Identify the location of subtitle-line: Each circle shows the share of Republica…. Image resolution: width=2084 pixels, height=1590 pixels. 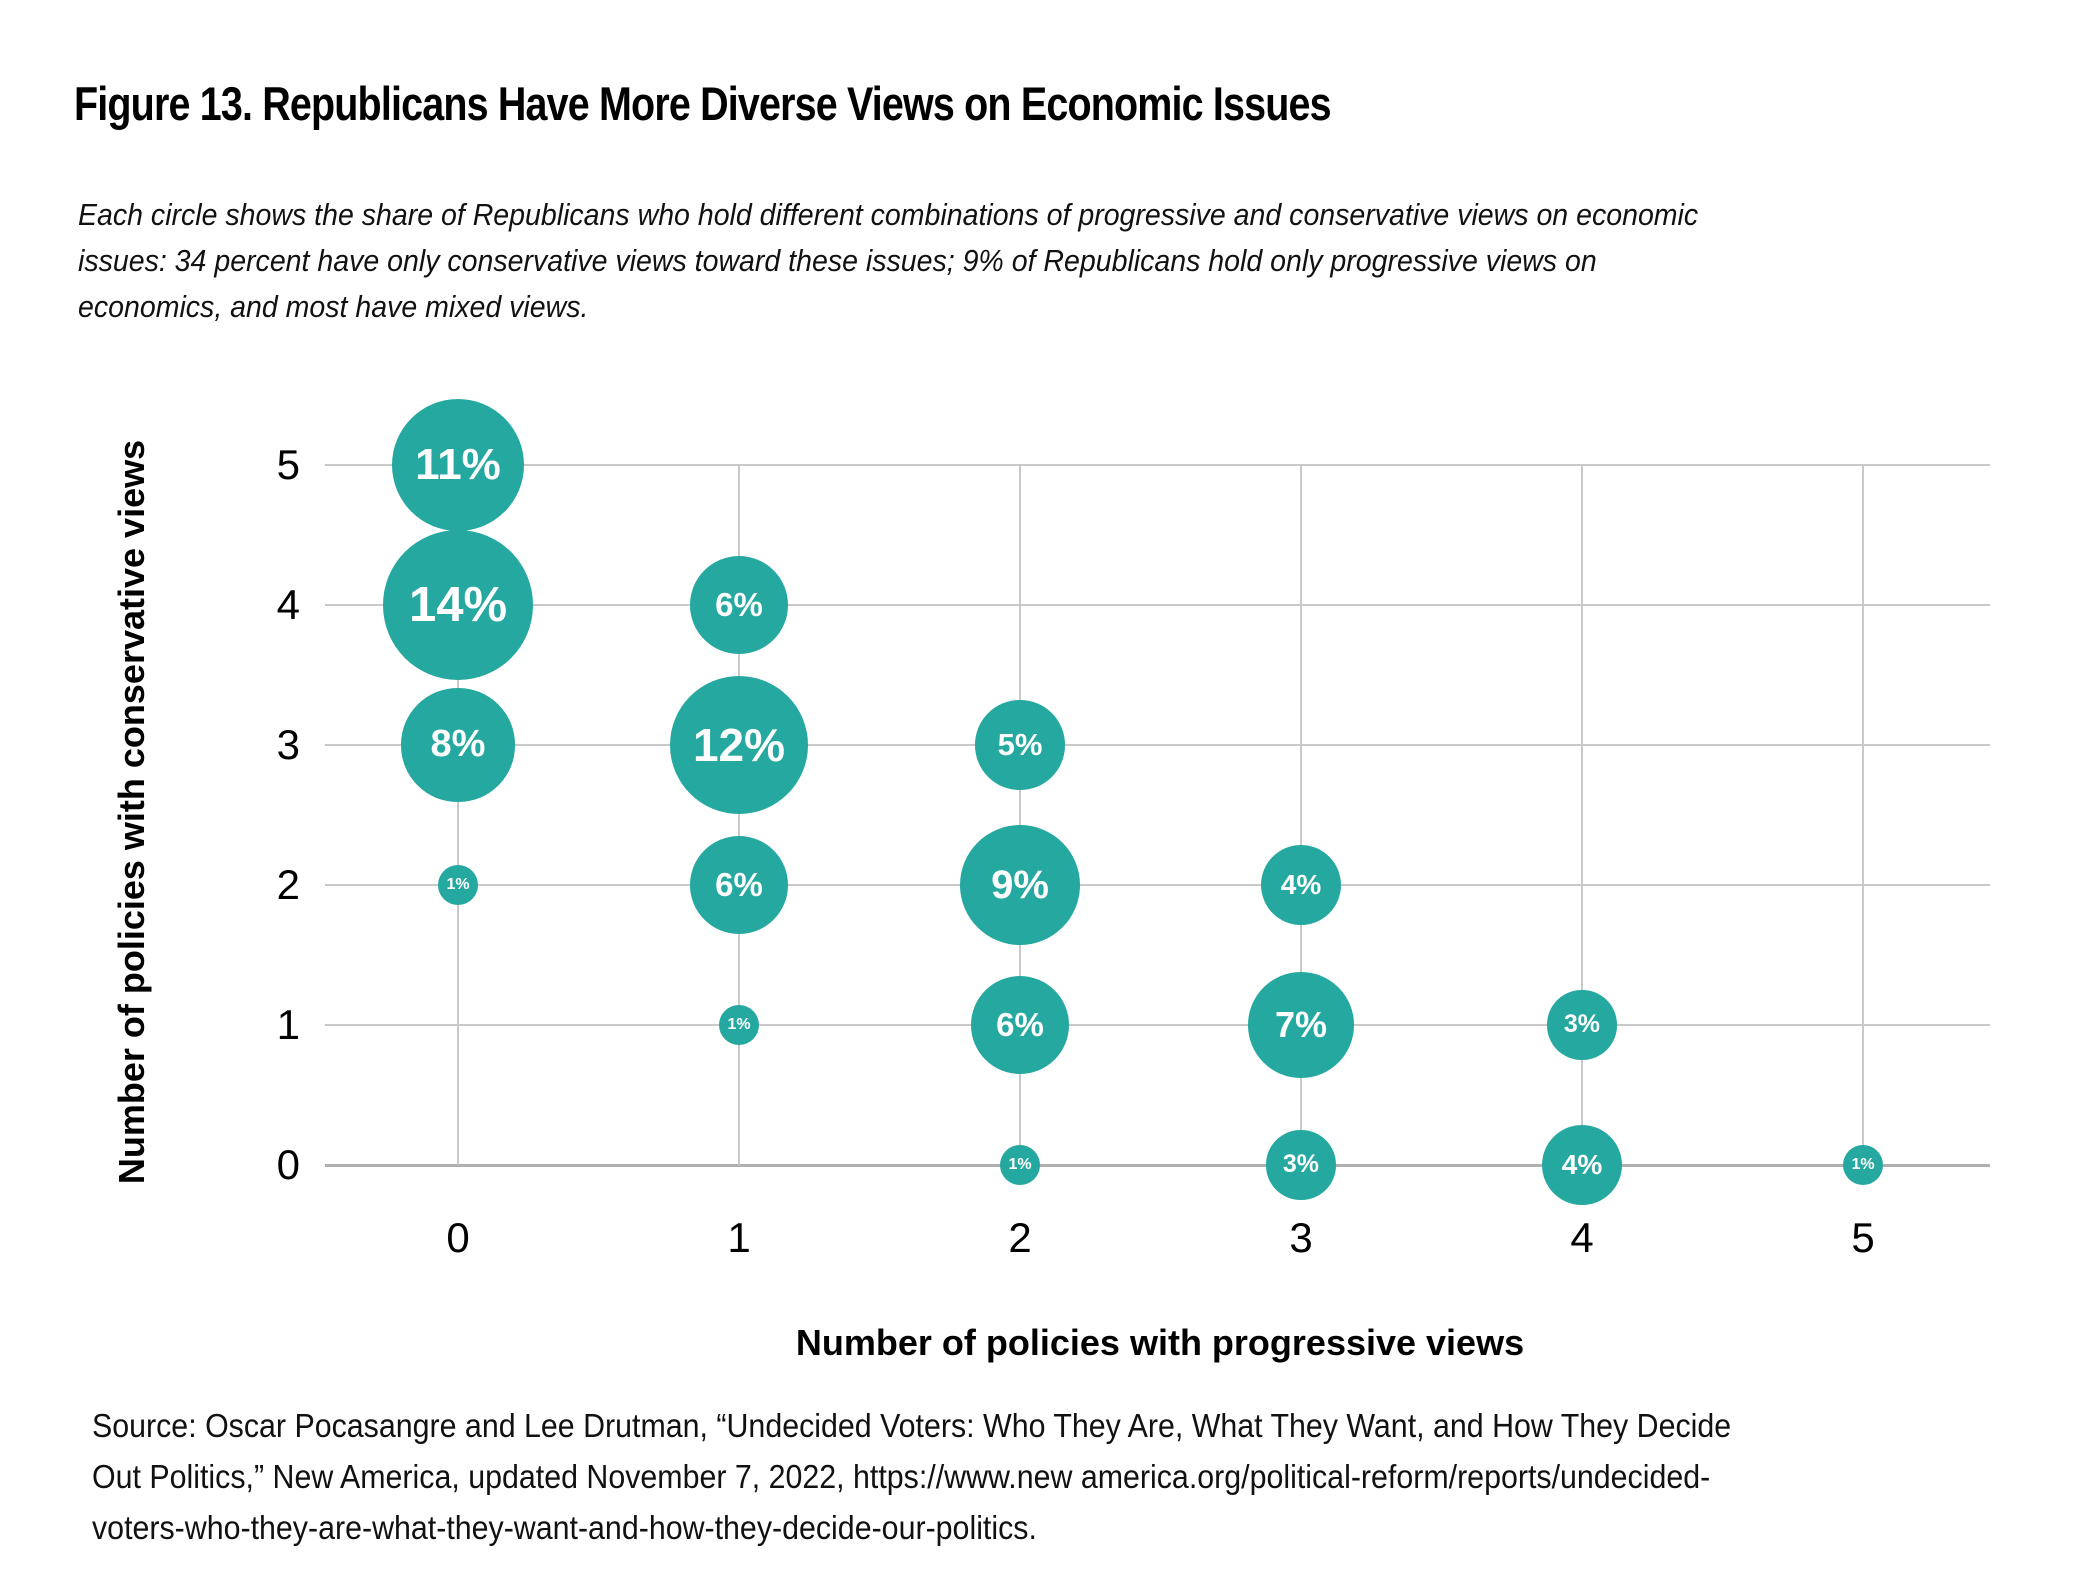
(888, 214).